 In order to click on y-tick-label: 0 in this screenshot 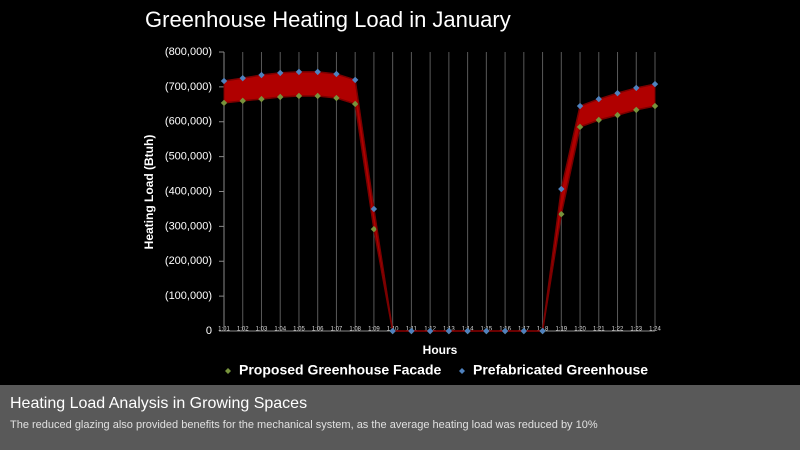, I will do `click(209, 331)`.